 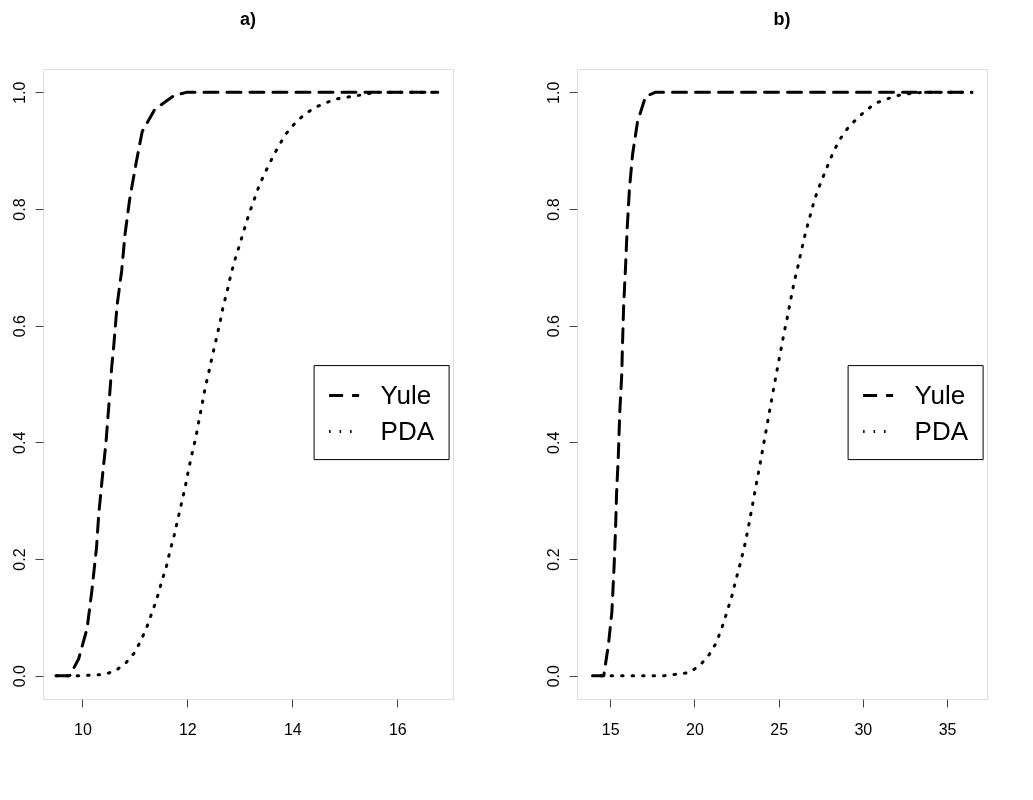 I want to click on x-tick-label: 20, so click(x=695, y=729).